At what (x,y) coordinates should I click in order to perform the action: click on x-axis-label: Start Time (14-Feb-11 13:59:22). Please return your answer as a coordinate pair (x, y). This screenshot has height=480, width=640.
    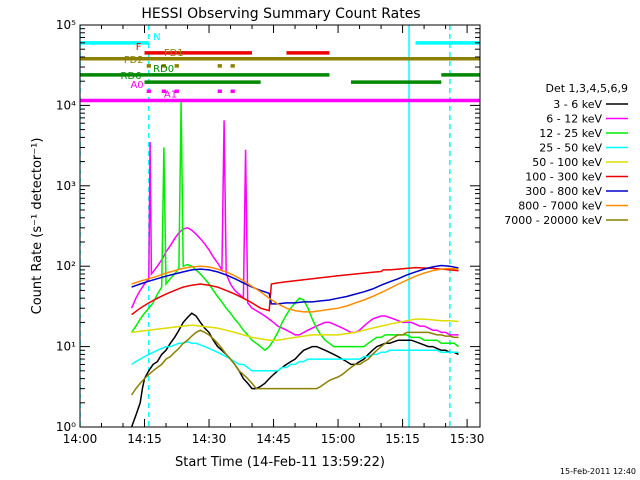
    Looking at the image, I should click on (280, 462).